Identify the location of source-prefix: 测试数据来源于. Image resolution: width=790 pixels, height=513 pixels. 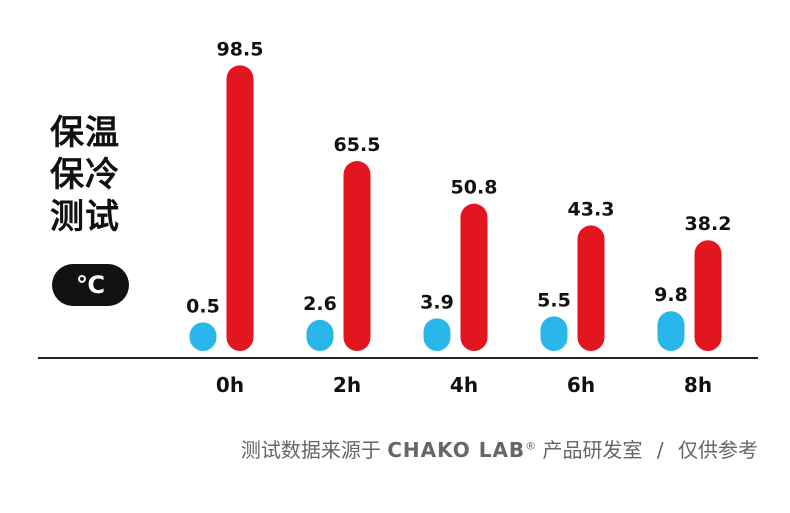
(310, 450).